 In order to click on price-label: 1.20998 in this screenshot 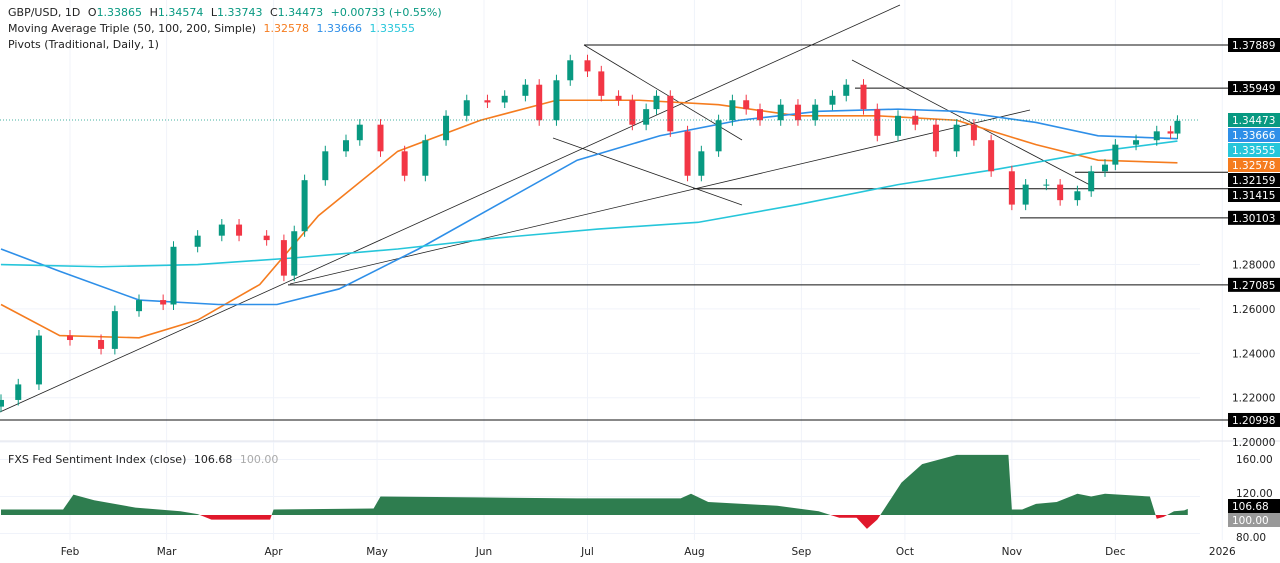, I will do `click(1253, 421)`.